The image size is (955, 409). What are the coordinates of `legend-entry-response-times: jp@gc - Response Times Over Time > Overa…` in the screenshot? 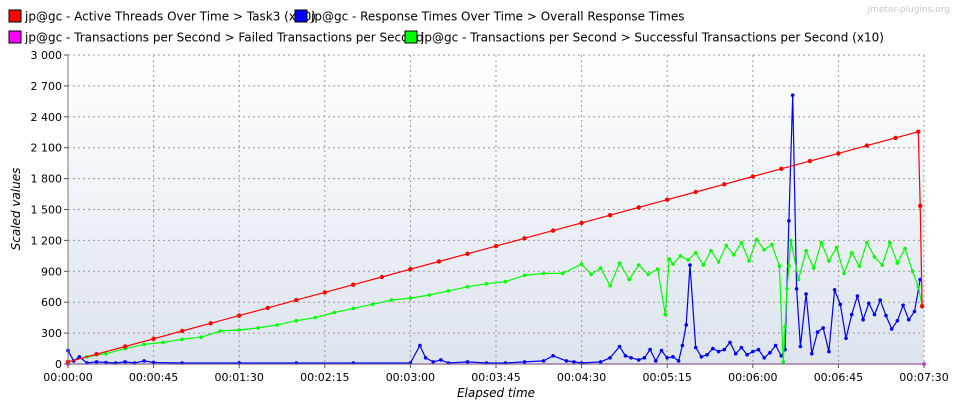 It's located at (489, 16).